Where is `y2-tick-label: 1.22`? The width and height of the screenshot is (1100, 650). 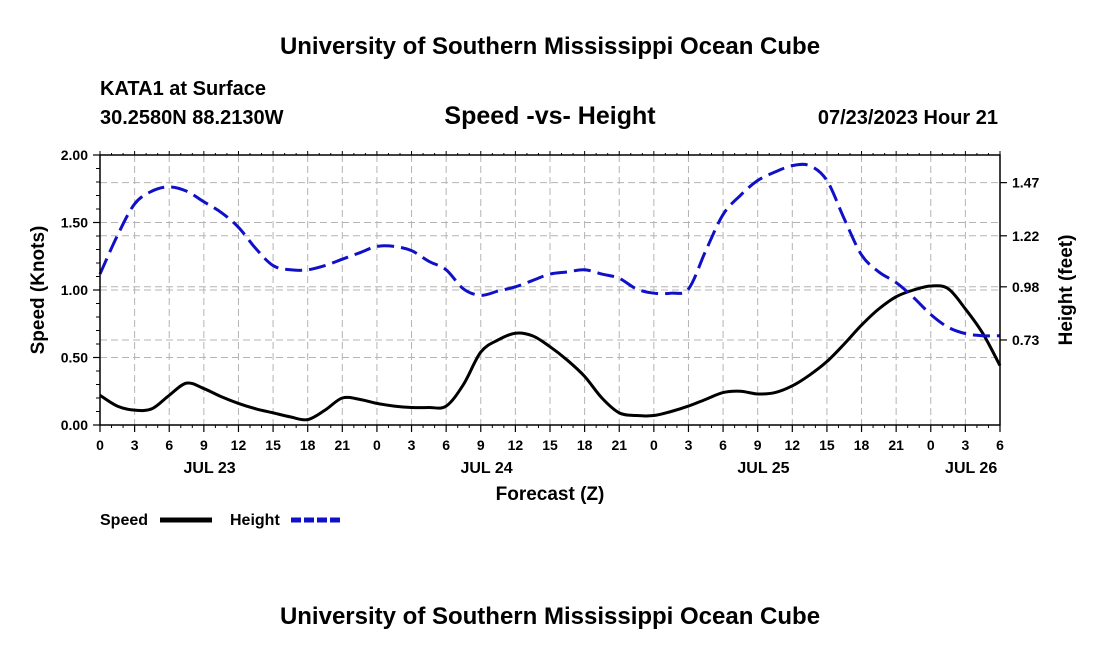
y2-tick-label: 1.22 is located at coordinates (1025, 236).